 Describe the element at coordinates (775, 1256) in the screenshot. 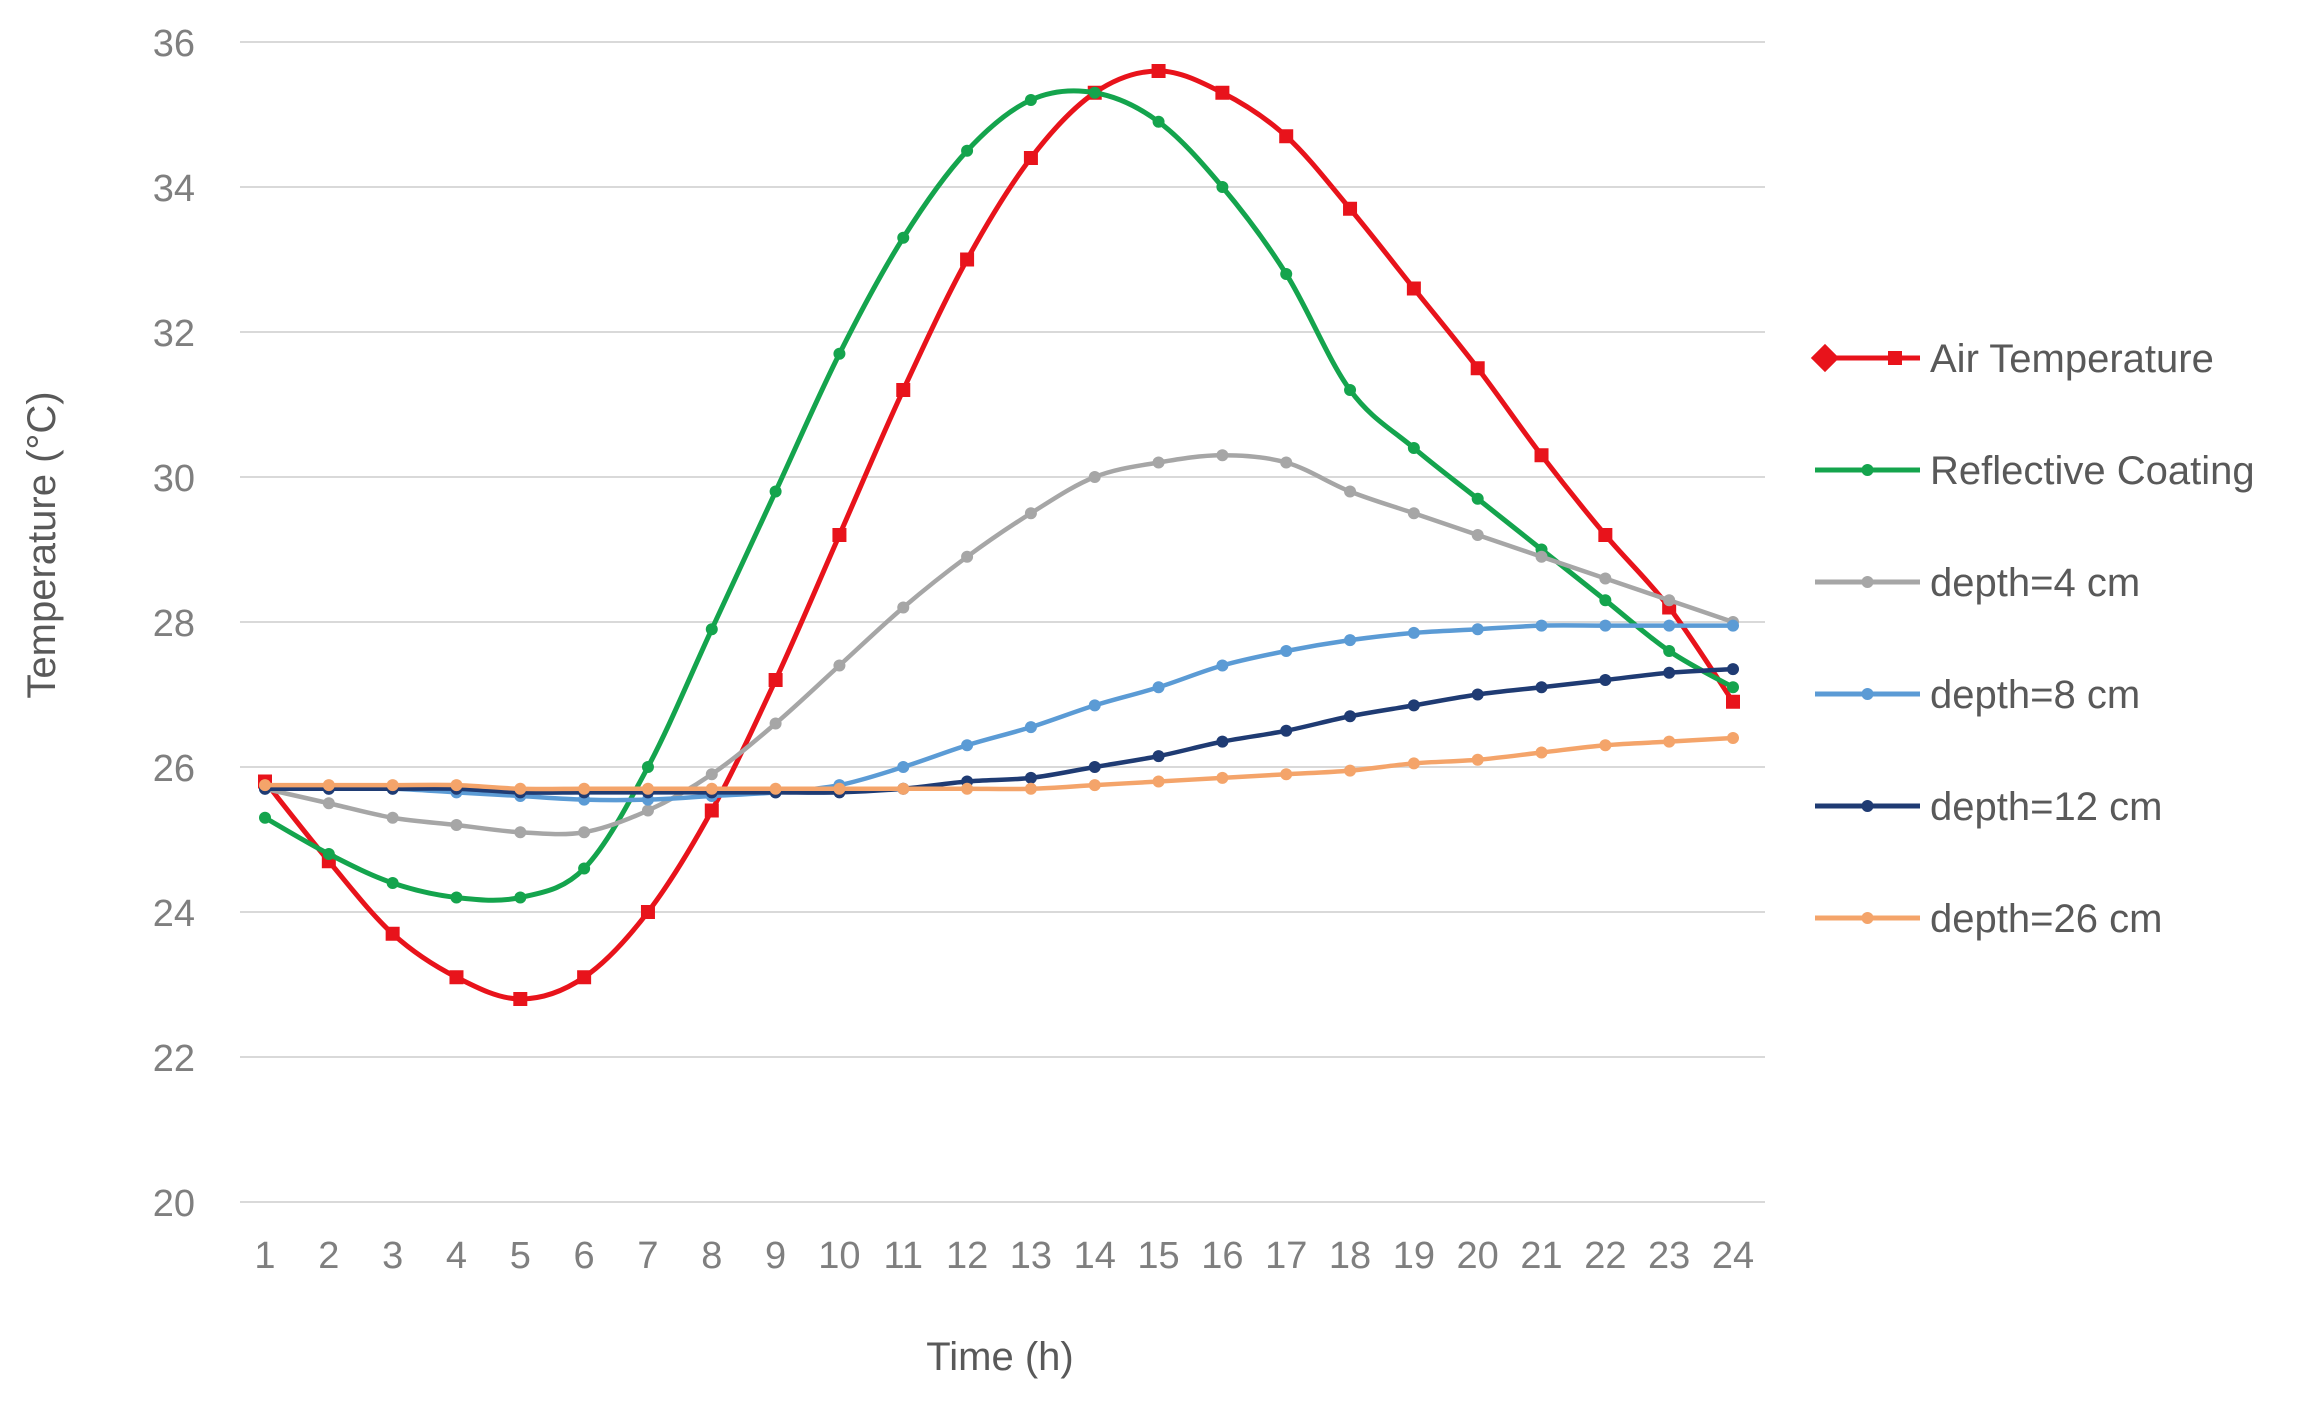

I see `x-tick-label: 9` at that location.